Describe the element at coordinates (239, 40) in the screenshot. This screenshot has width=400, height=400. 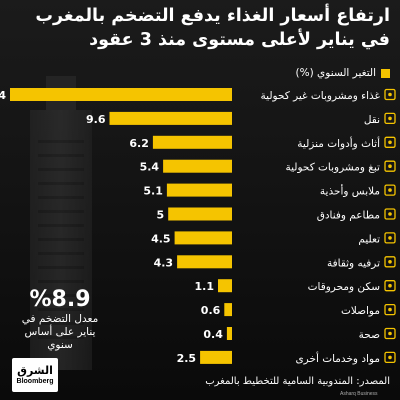
I see `title-line-2: في يناير لأعلى مستوى منذ 3 عقود` at that location.